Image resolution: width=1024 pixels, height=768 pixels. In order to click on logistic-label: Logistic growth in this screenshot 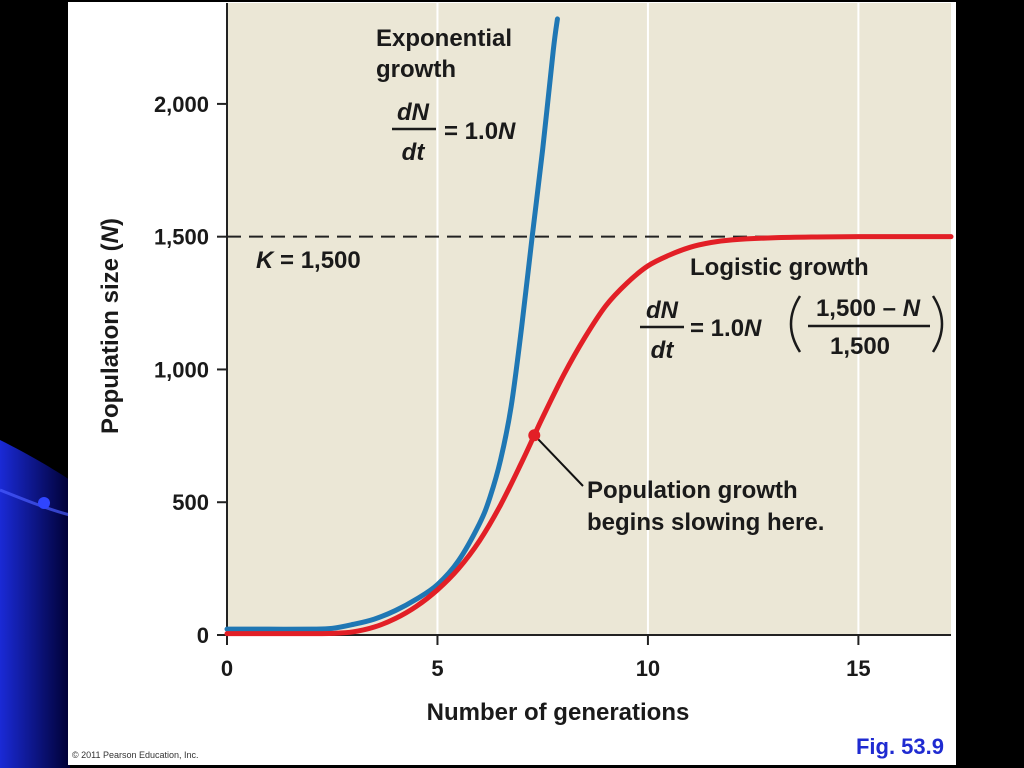, I will do `click(779, 267)`.